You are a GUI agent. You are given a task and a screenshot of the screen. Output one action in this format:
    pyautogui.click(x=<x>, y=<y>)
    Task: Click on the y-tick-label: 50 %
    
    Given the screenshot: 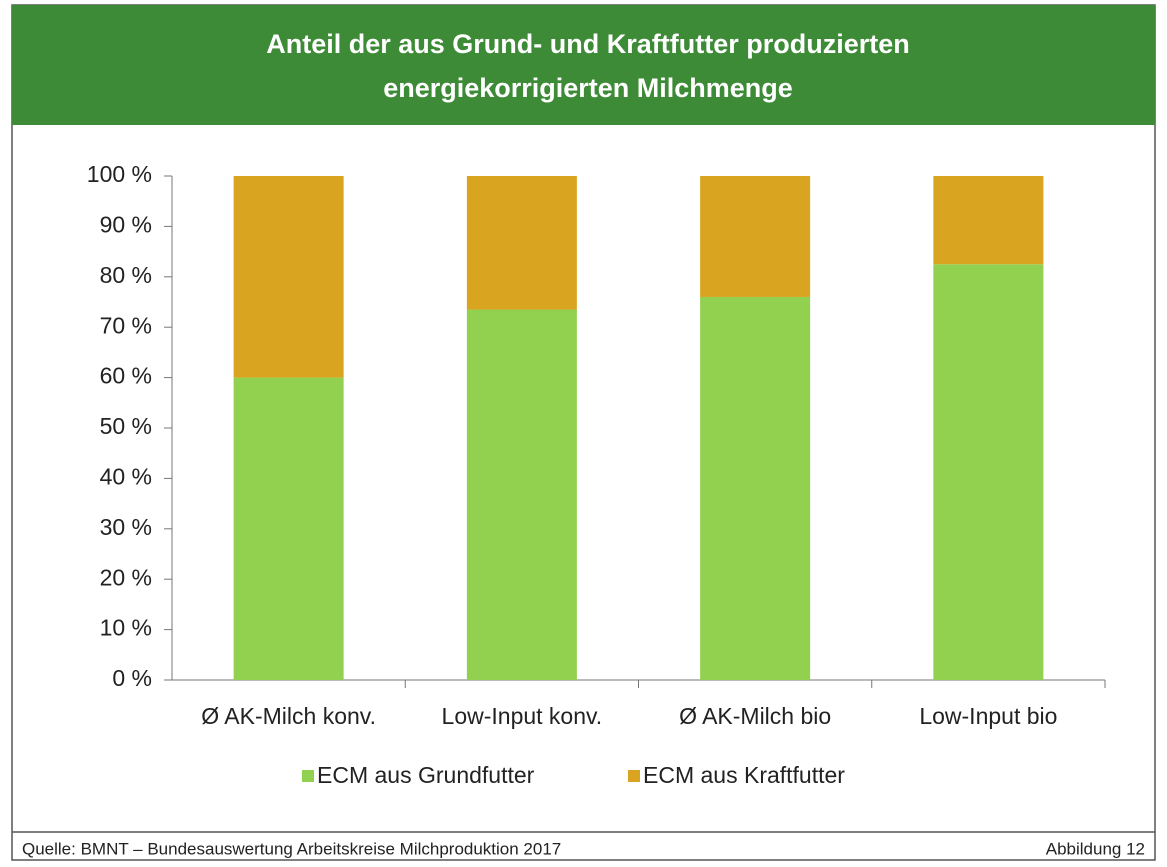 What is the action you would take?
    pyautogui.click(x=126, y=426)
    